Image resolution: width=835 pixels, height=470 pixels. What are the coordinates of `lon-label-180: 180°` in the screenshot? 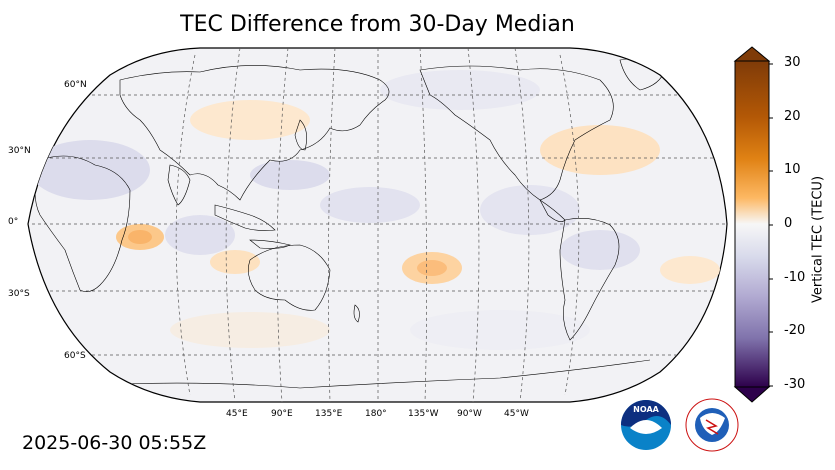 It's located at (376, 414).